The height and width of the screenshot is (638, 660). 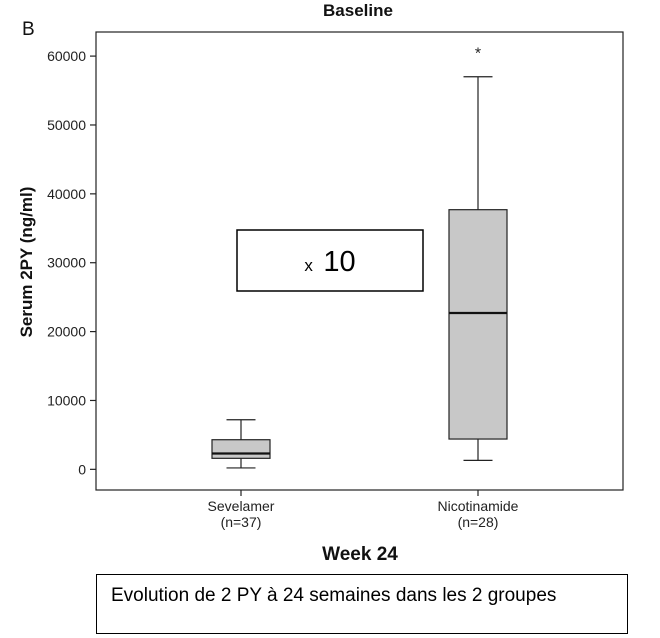 I want to click on y-tick-label: 50000, so click(x=66, y=125).